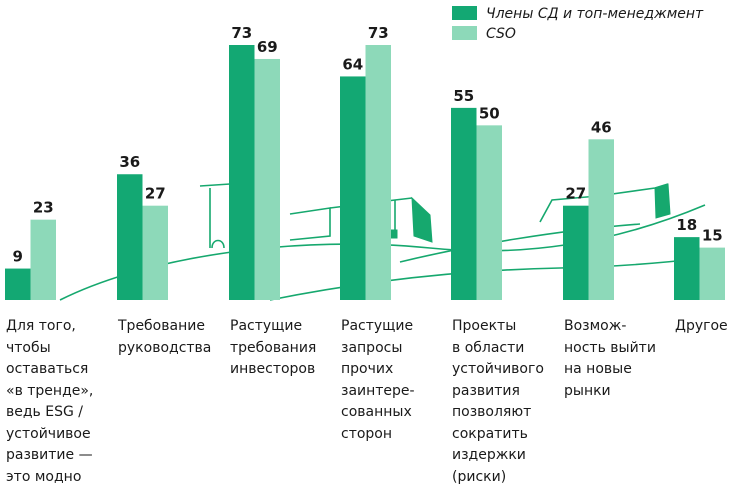 Image resolution: width=730 pixels, height=488 pixels. I want to click on value-label-board-5: 27, so click(575, 194).